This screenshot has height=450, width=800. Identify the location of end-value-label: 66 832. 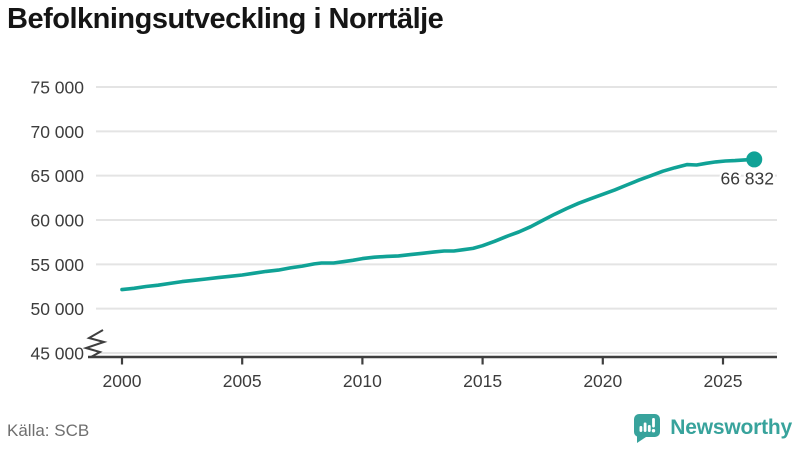
(747, 178).